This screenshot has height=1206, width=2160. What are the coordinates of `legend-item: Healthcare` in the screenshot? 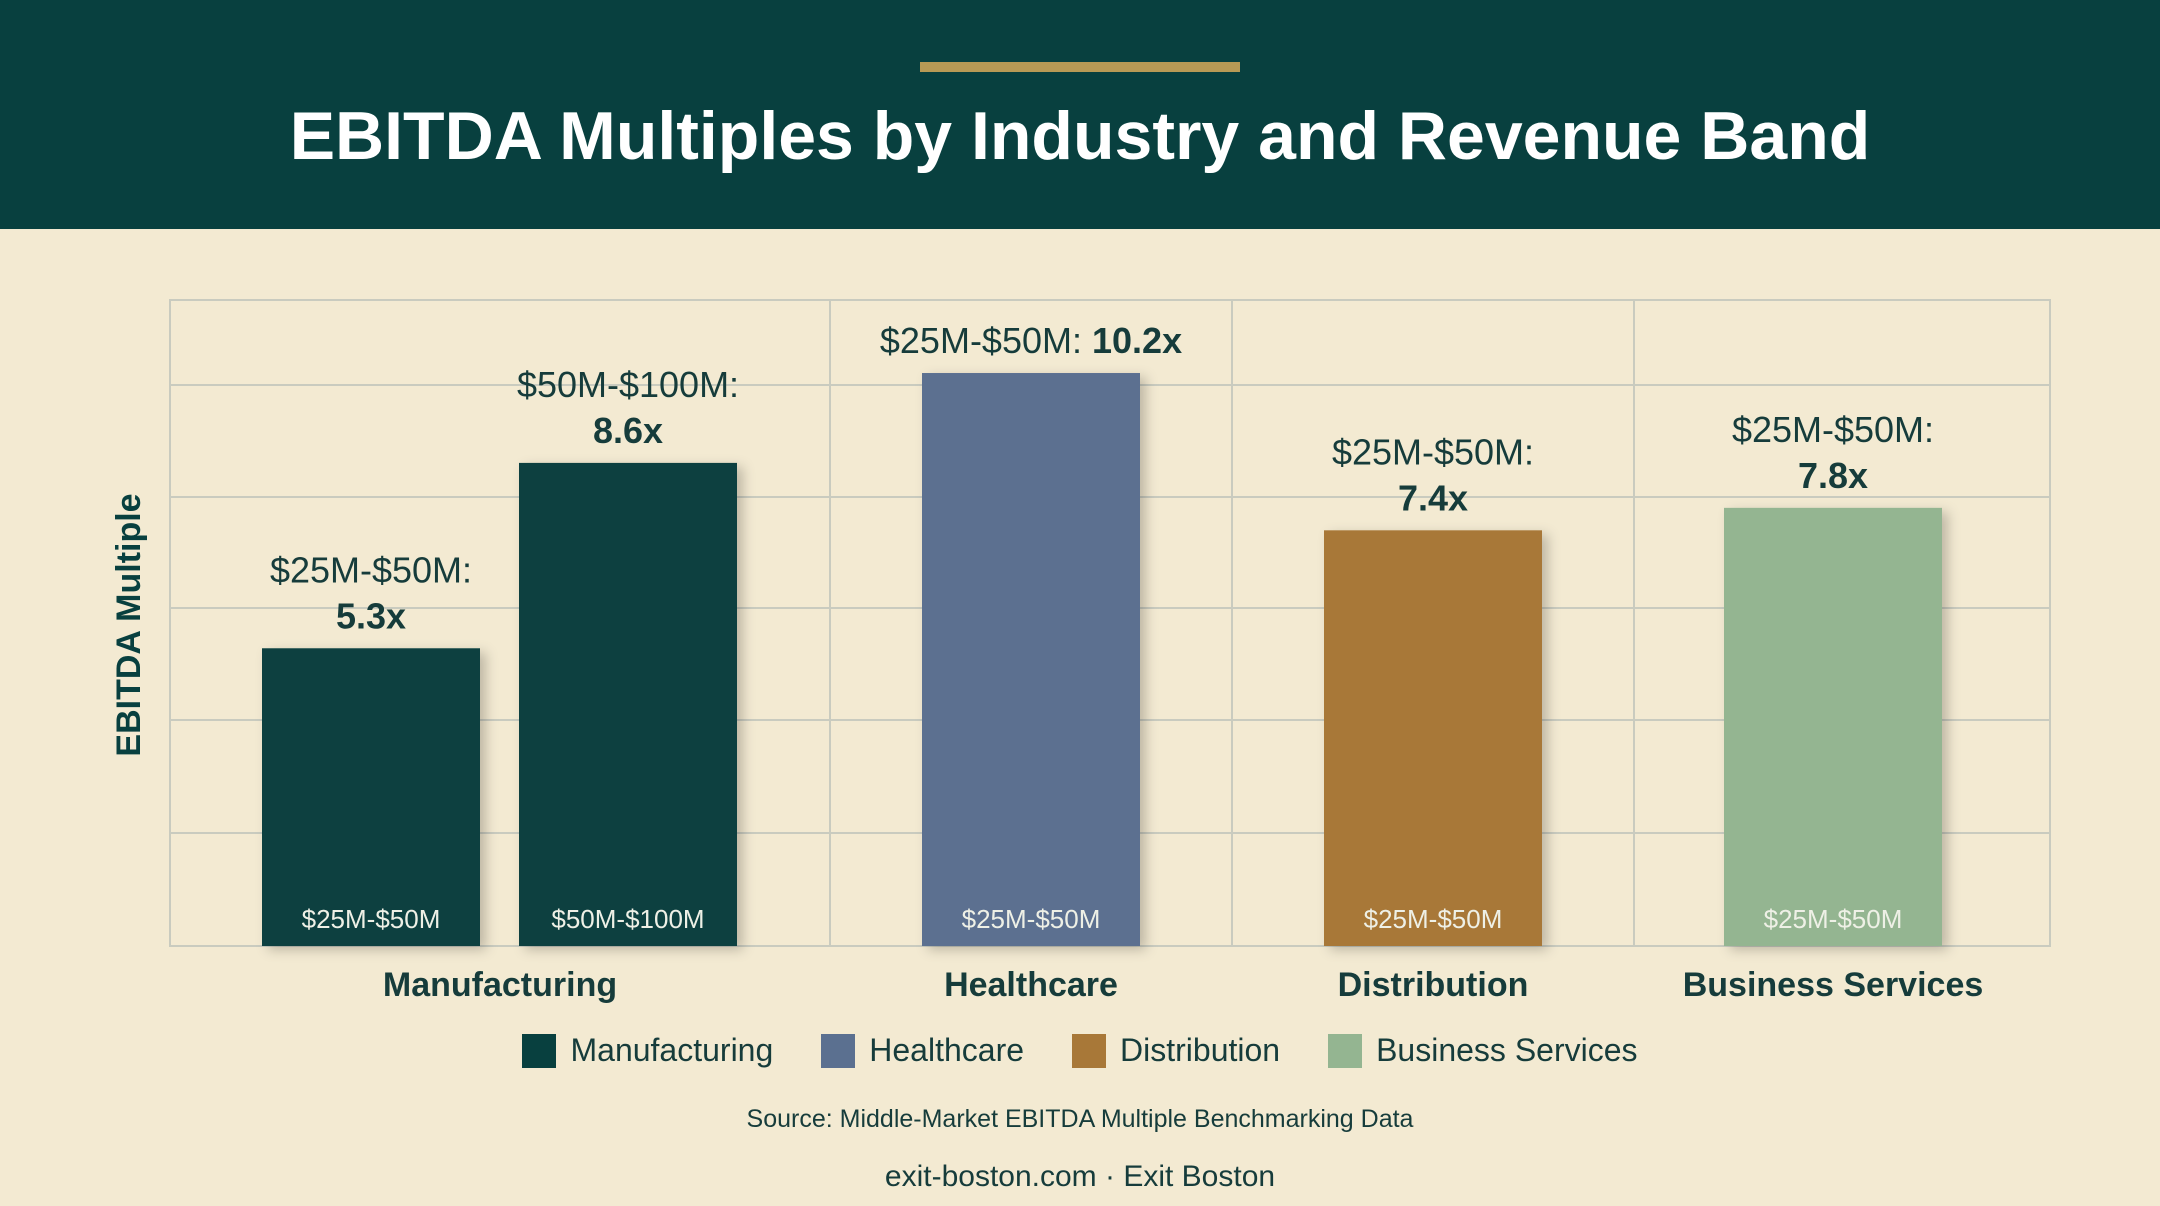 It's located at (922, 1050).